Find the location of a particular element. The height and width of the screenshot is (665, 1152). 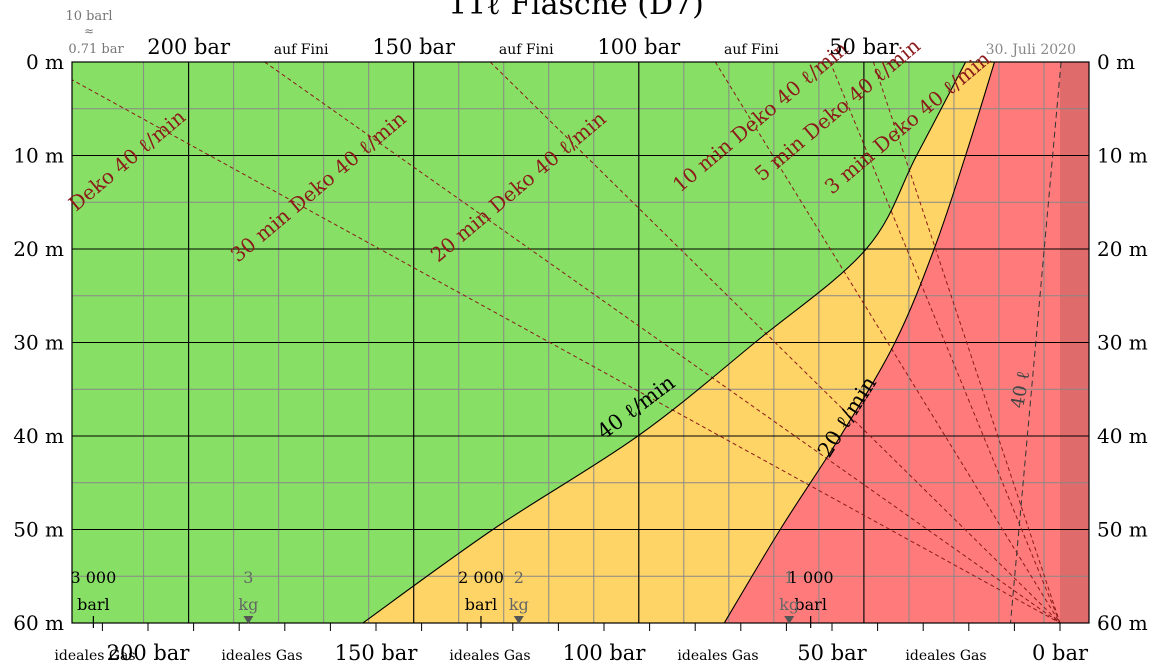

y-tick-label-left: 0 m is located at coordinates (45, 62).